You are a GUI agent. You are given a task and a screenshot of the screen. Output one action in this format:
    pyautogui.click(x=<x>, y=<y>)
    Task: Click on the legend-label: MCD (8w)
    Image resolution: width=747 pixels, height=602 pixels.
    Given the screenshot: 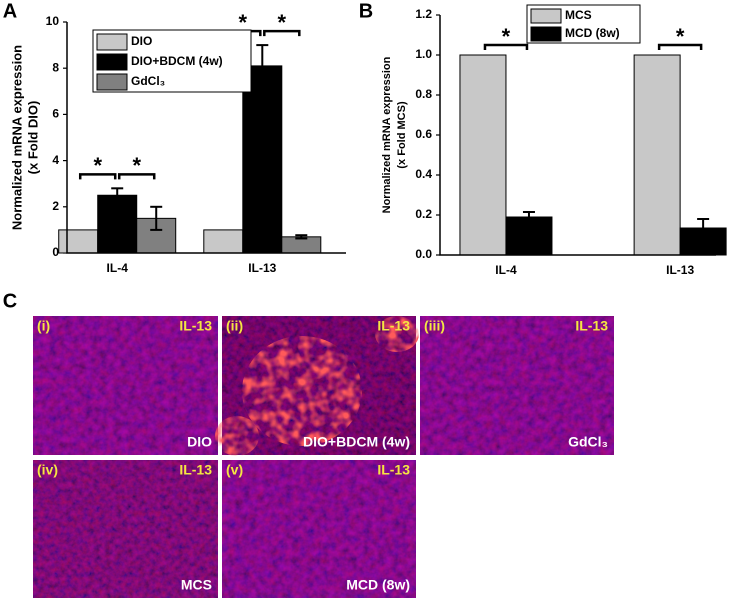 What is the action you would take?
    pyautogui.click(x=592, y=33)
    